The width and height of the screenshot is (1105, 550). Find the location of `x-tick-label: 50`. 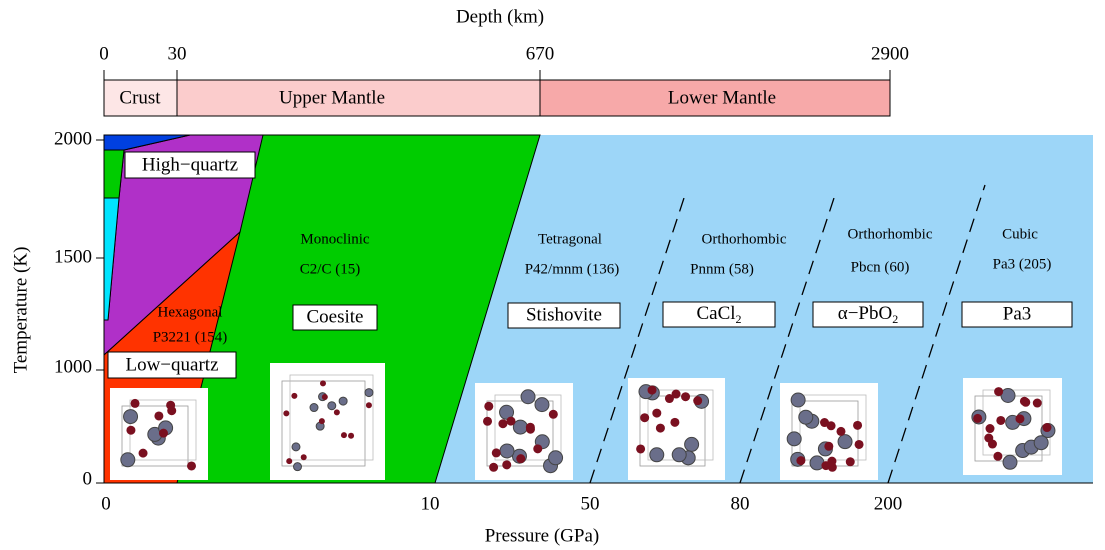

x-tick-label: 50 is located at coordinates (590, 503).